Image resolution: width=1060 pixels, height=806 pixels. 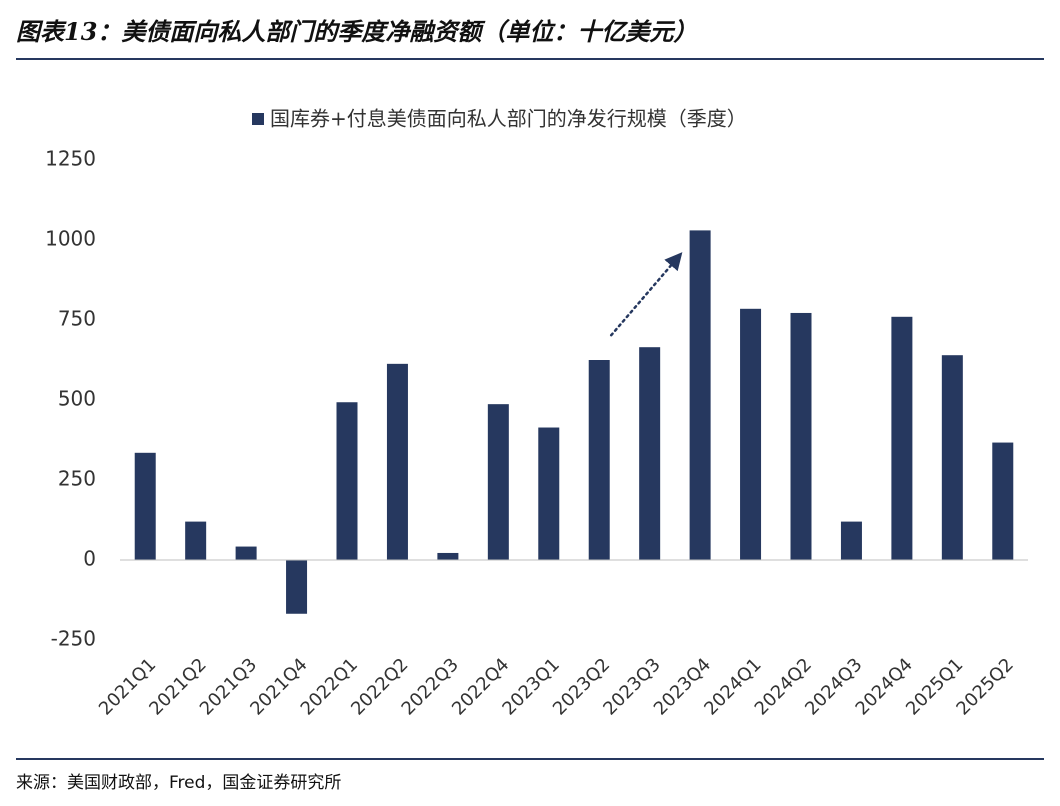 What do you see at coordinates (347, 481) in the screenshot?
I see `bar-2022Q1` at bounding box center [347, 481].